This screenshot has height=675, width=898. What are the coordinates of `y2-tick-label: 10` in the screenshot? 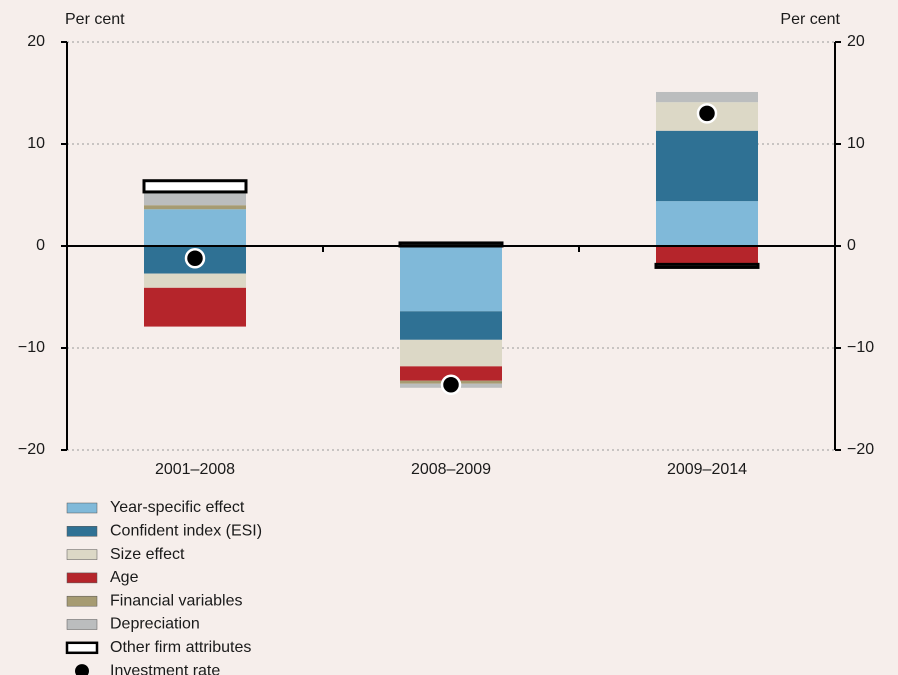 It's located at (856, 143).